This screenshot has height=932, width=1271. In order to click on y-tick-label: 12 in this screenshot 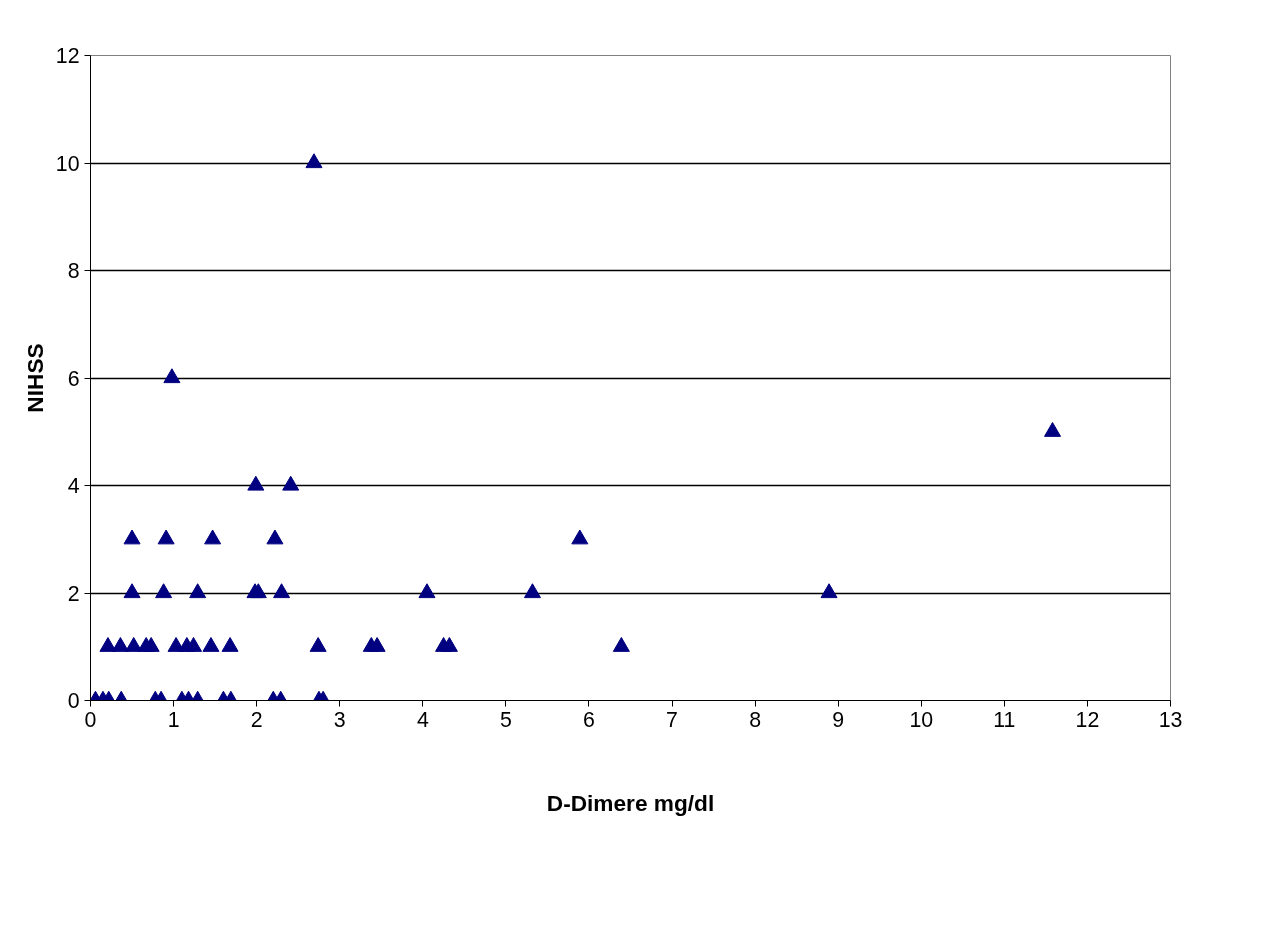, I will do `click(67, 56)`.